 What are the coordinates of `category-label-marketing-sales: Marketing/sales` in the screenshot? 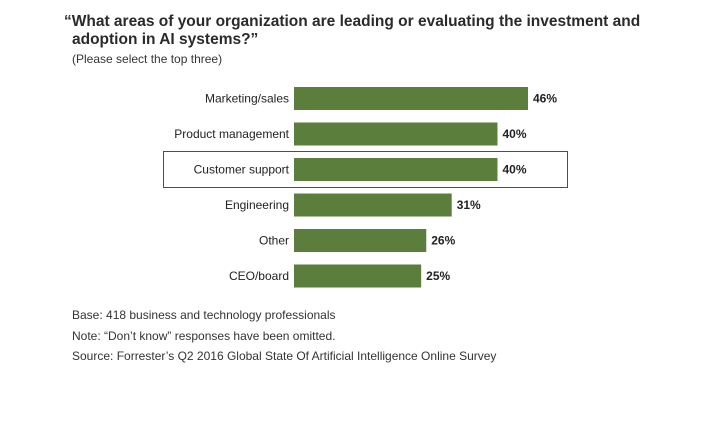 It's located at (247, 99).